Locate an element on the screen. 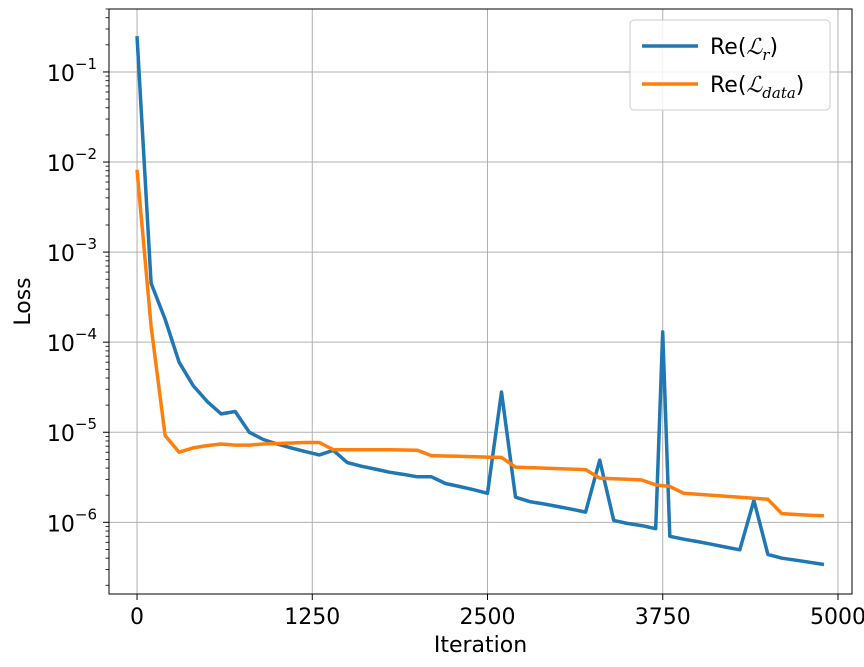  legend: Re(ℒr) Re(ℒdata) is located at coordinates (730, 65).